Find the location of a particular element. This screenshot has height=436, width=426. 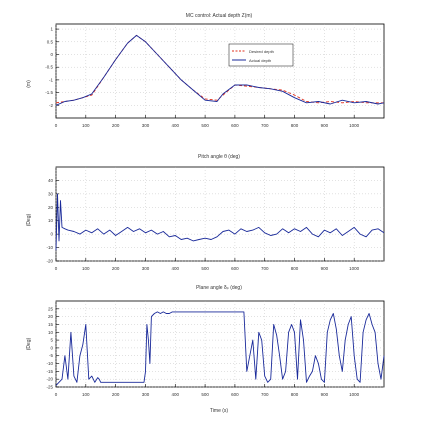

plane-angle-lines is located at coordinates (220, 348).